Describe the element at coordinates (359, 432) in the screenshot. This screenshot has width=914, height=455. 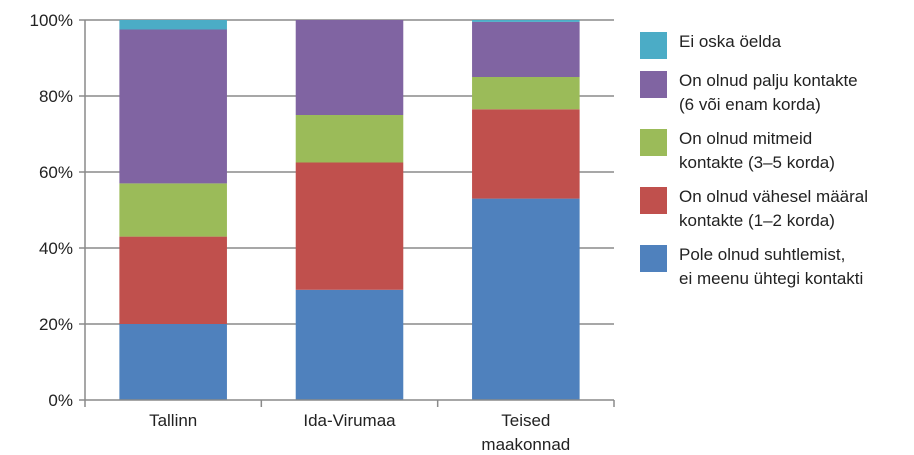
I see `x-axis-category-labels: Tallinn Ida-Virumaa Teised maakonnad` at that location.